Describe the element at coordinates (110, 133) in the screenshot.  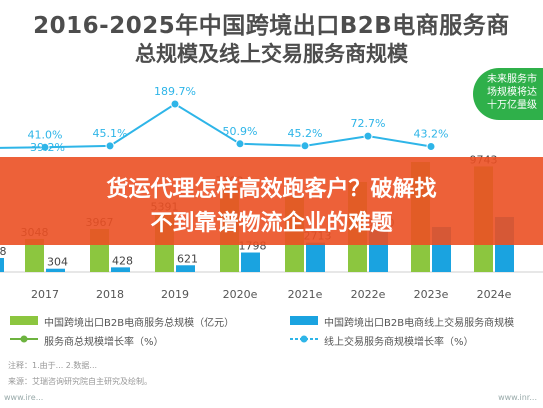
I see `growth-label-2018: 45.1%` at that location.